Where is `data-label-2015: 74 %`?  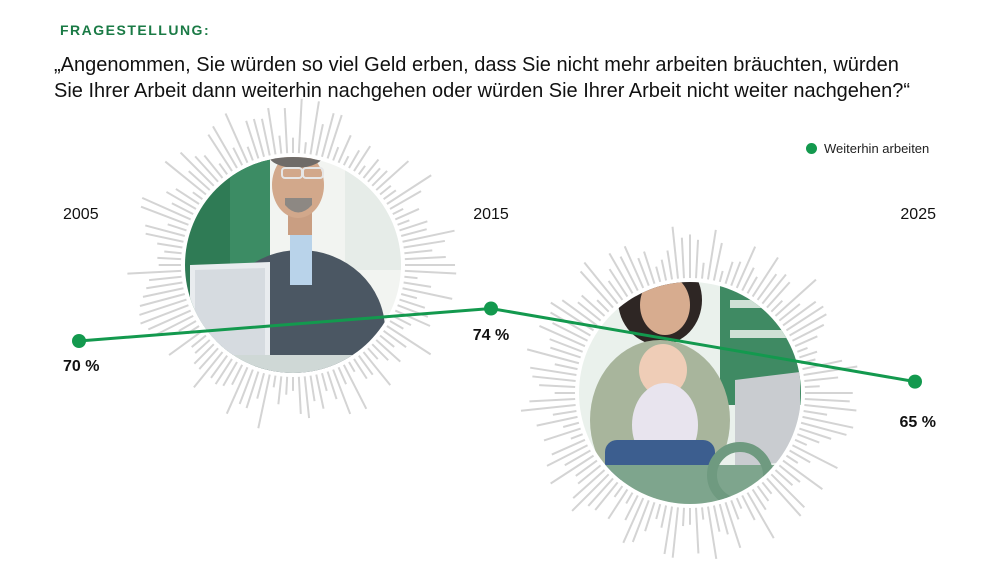 data-label-2015: 74 % is located at coordinates (491, 335).